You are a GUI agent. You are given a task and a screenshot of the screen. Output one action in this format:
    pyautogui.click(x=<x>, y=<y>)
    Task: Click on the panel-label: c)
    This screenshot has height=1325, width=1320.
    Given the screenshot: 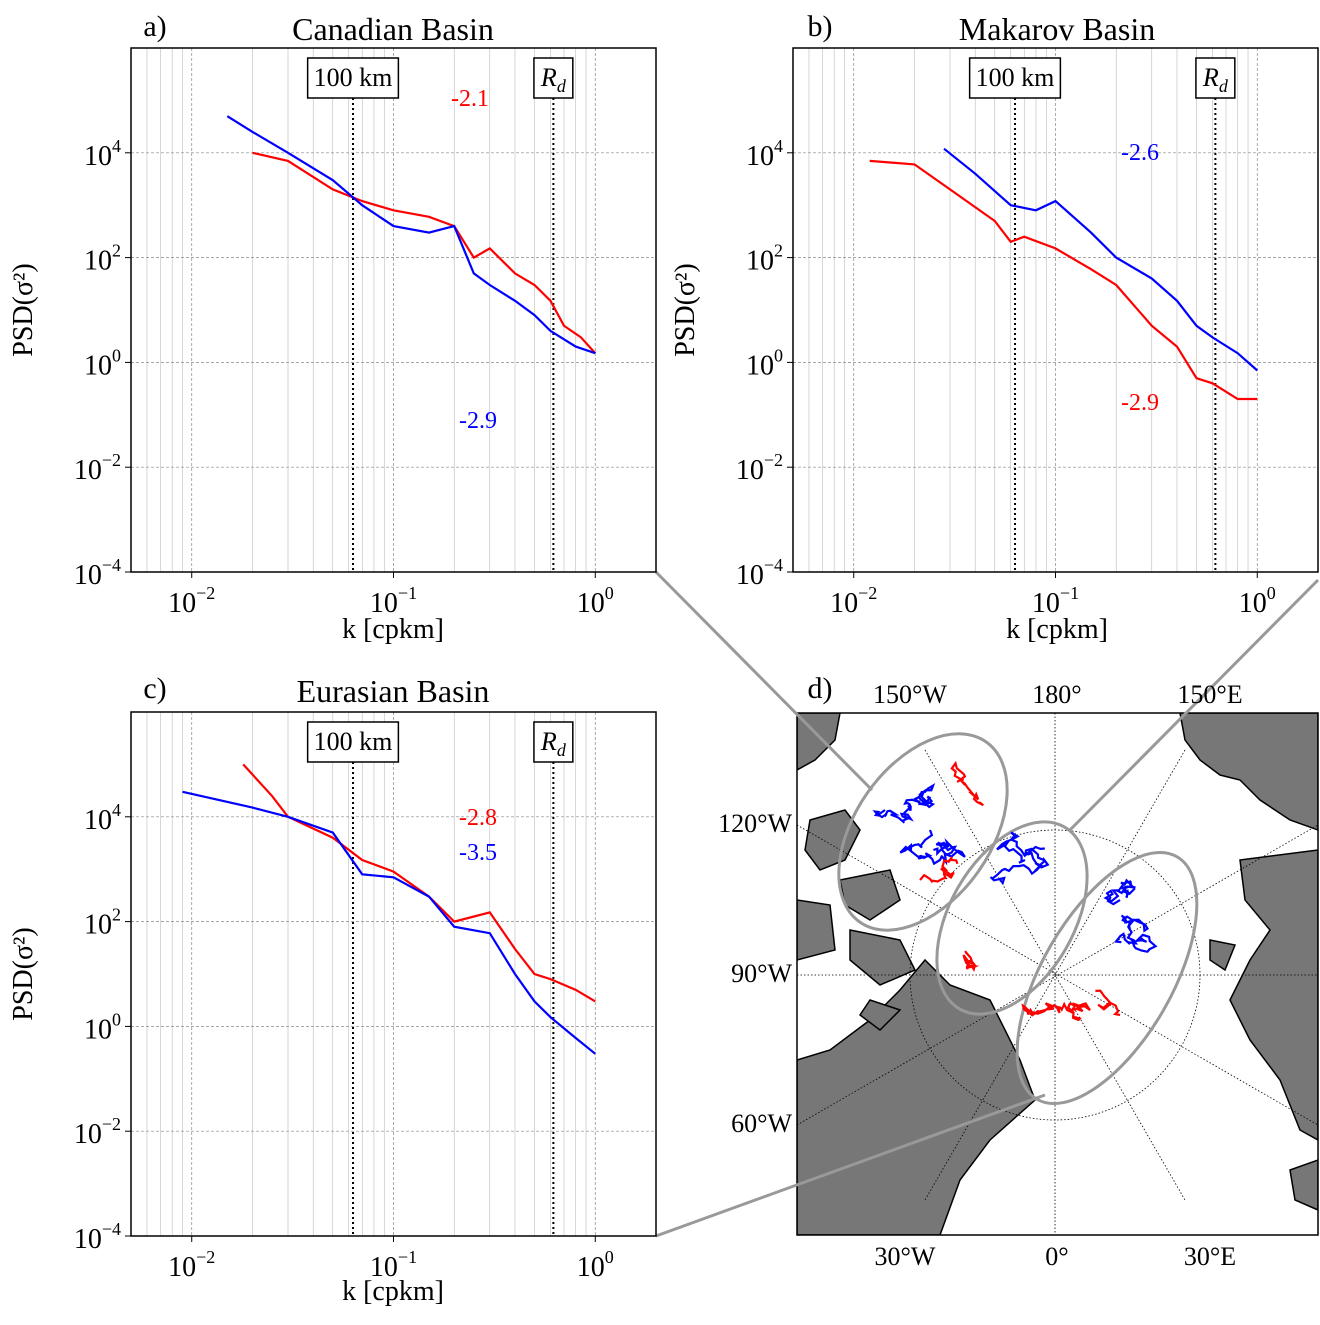 What is the action you would take?
    pyautogui.click(x=154, y=688)
    